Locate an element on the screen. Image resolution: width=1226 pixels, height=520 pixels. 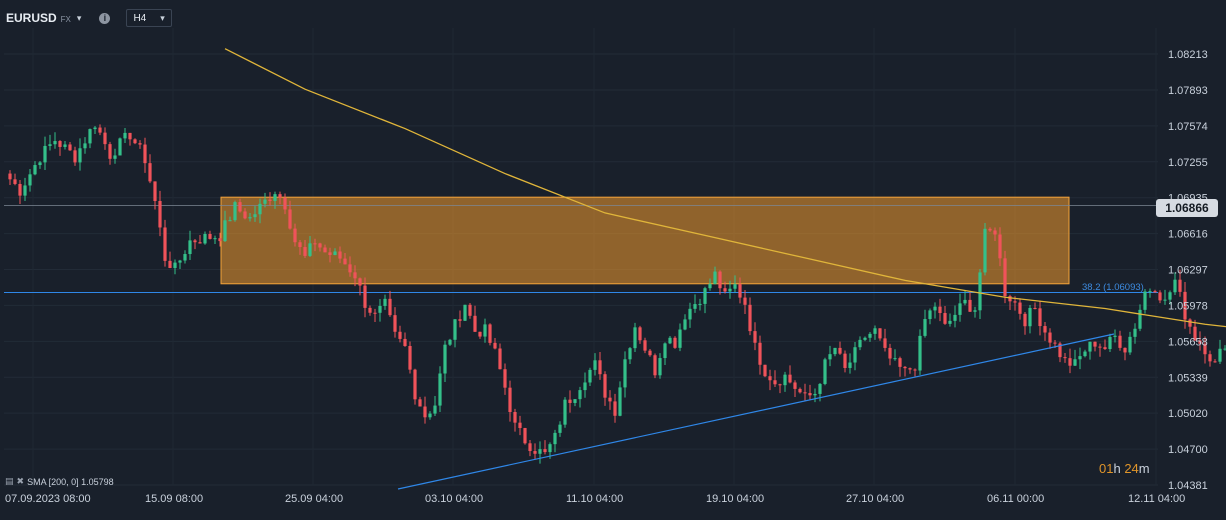
info-icon: i is located at coordinates (105, 18).